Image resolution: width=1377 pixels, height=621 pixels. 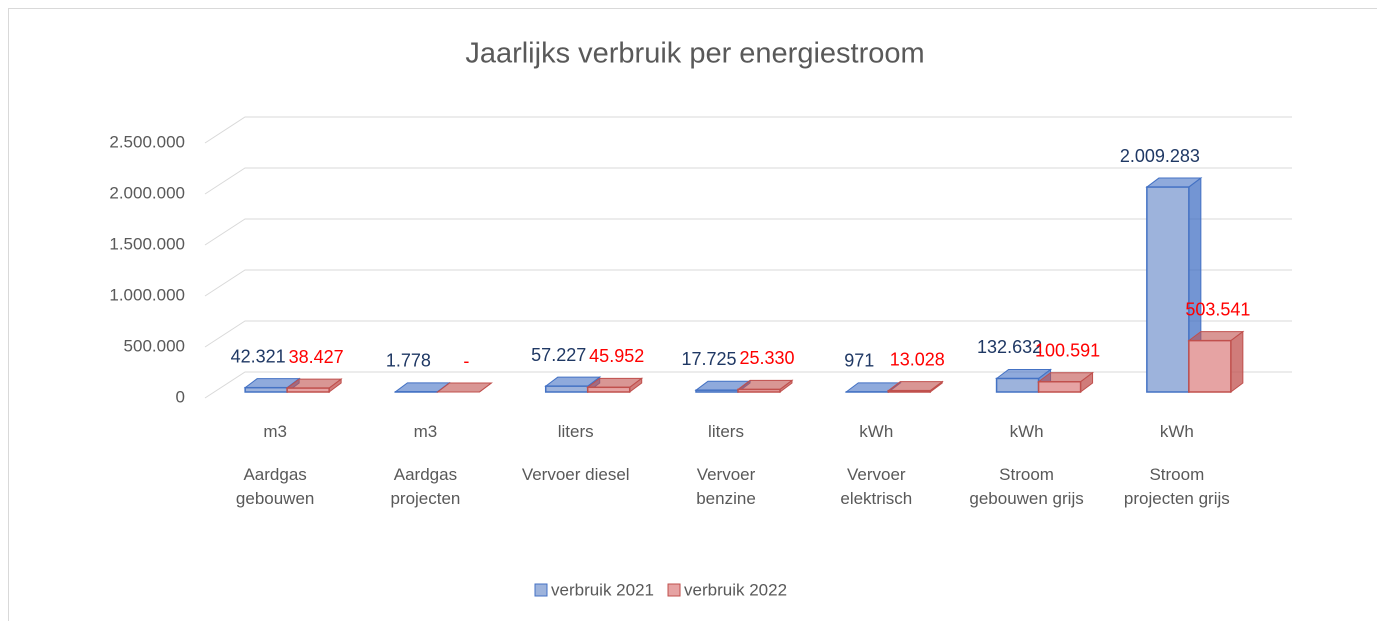 What do you see at coordinates (147, 141) in the screenshot?
I see `y-tick-label: 2.500.000` at bounding box center [147, 141].